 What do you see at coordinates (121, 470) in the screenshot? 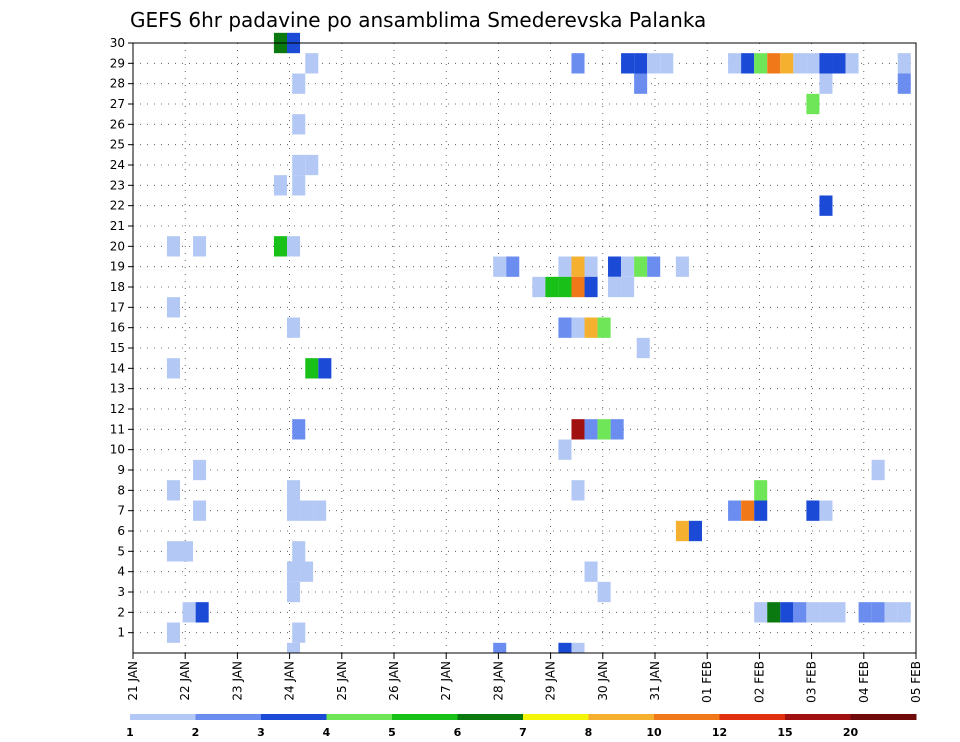
I see `y-tick-label: 9` at bounding box center [121, 470].